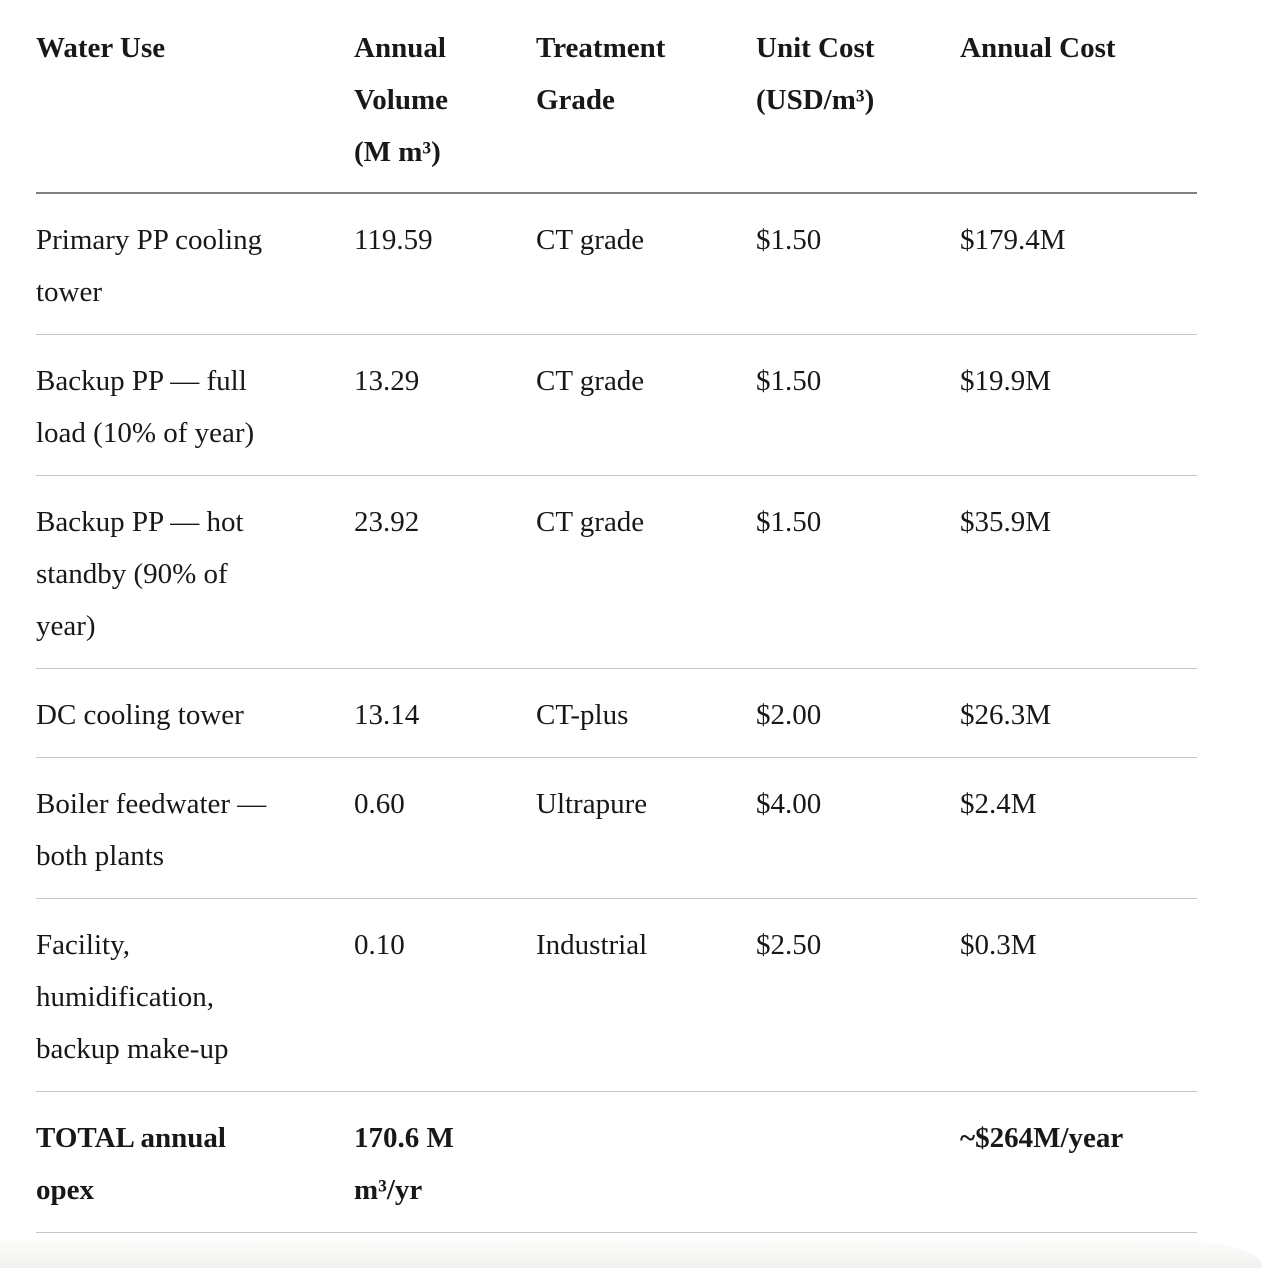 The width and height of the screenshot is (1288, 1268). I want to click on cell-annual-cost: $0.3M, so click(1078, 995).